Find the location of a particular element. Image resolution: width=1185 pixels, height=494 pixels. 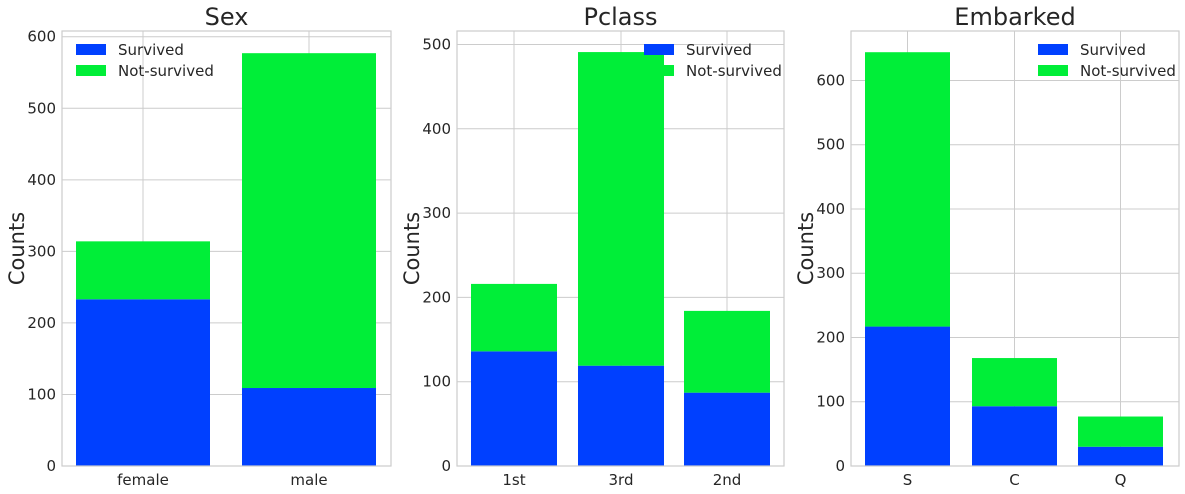

bar-survived-male is located at coordinates (309, 427).